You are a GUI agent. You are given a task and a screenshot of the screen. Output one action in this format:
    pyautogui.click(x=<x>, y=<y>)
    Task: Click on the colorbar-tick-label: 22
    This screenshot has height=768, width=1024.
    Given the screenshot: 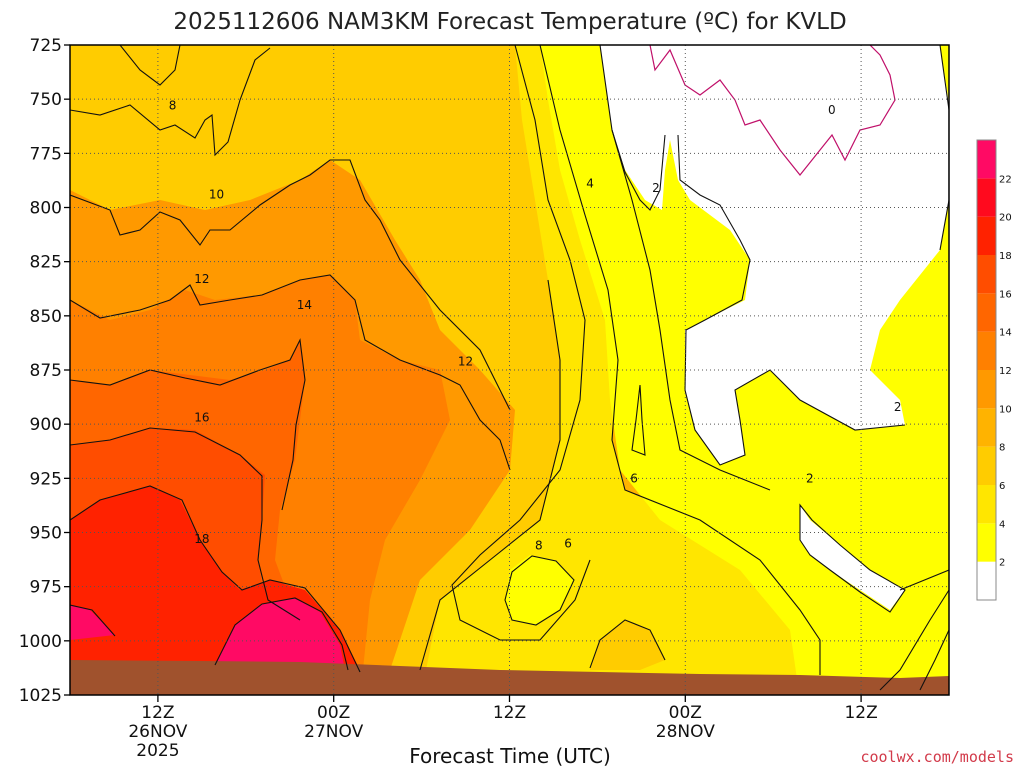 What is the action you would take?
    pyautogui.click(x=1005, y=179)
    